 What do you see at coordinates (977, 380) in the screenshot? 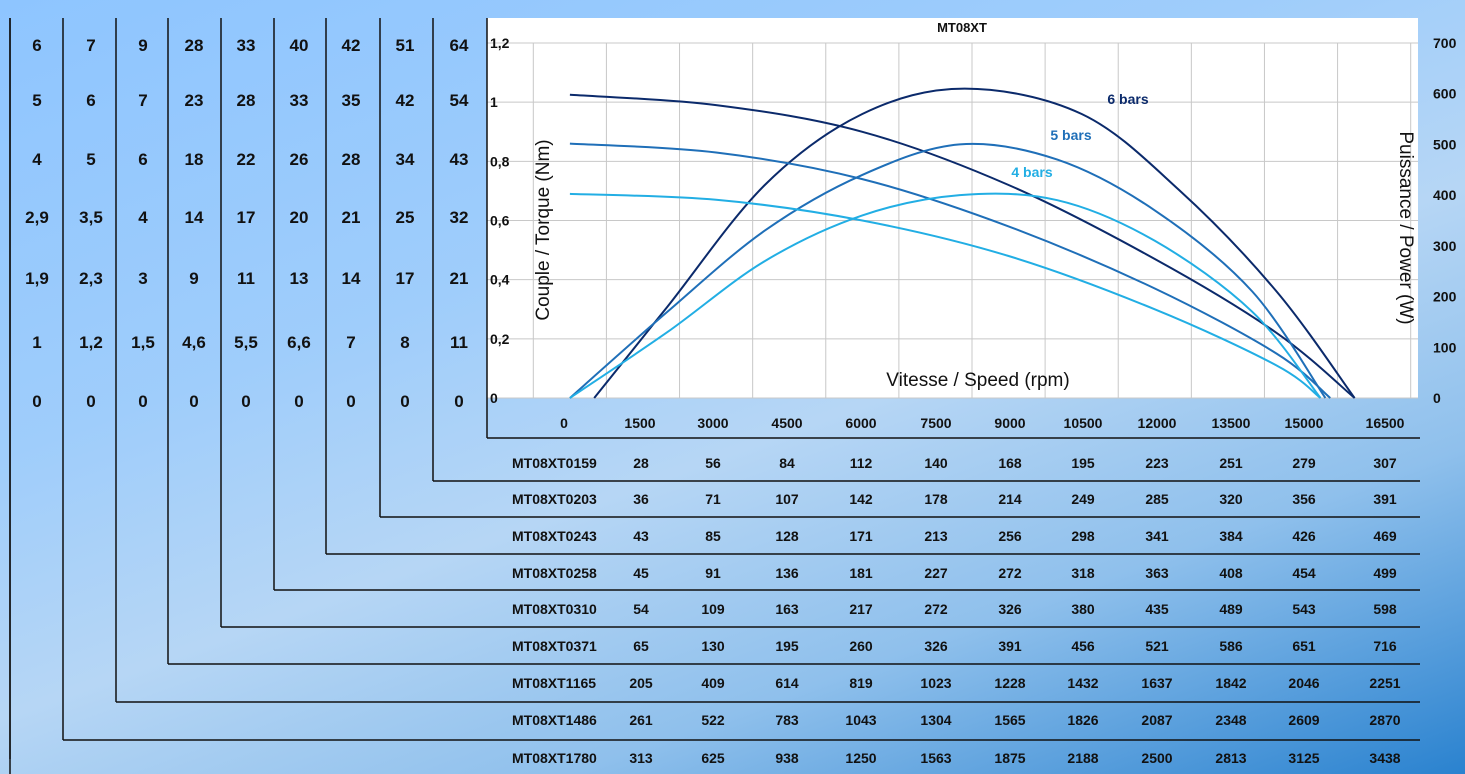
I see `x-axis-label: Vitesse / Speed (rpm)` at bounding box center [977, 380].